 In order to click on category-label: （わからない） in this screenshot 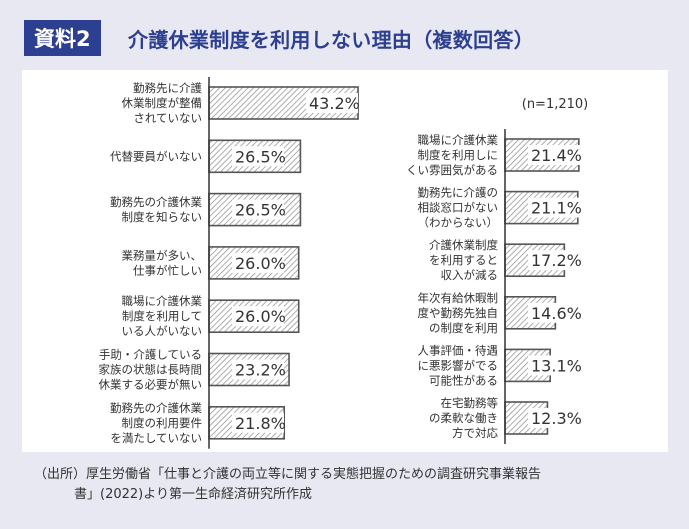, I will do `click(458, 223)`.